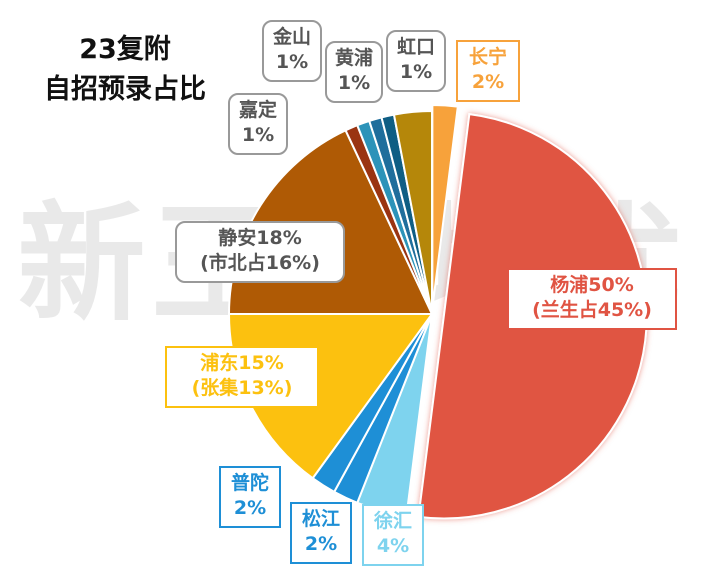 The width and height of the screenshot is (705, 569). I want to click on chart-title: 23复附 自招预录占比, so click(125, 70).